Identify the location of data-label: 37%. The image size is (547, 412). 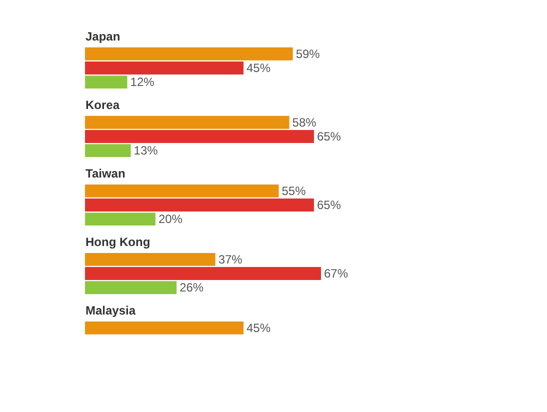
(230, 259).